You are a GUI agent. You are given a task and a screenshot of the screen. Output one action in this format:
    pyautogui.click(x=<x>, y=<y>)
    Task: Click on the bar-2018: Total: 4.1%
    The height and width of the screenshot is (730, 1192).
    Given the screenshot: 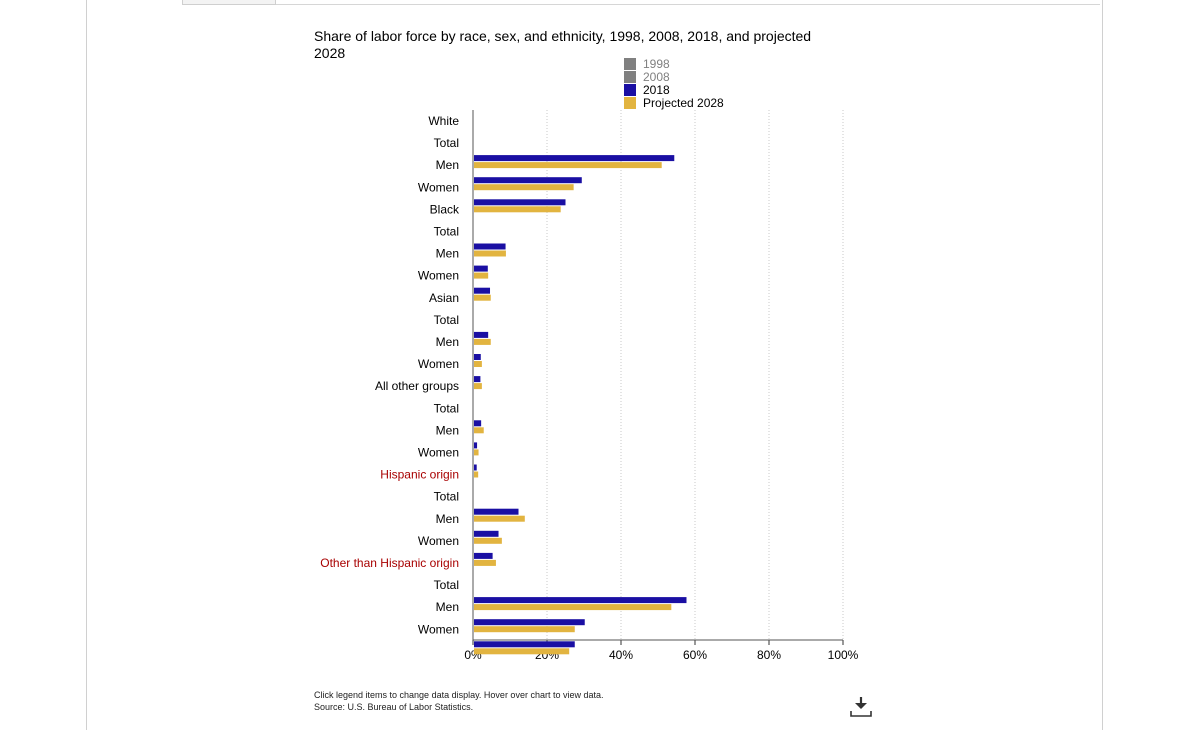 What is the action you would take?
    pyautogui.click(x=481, y=334)
    